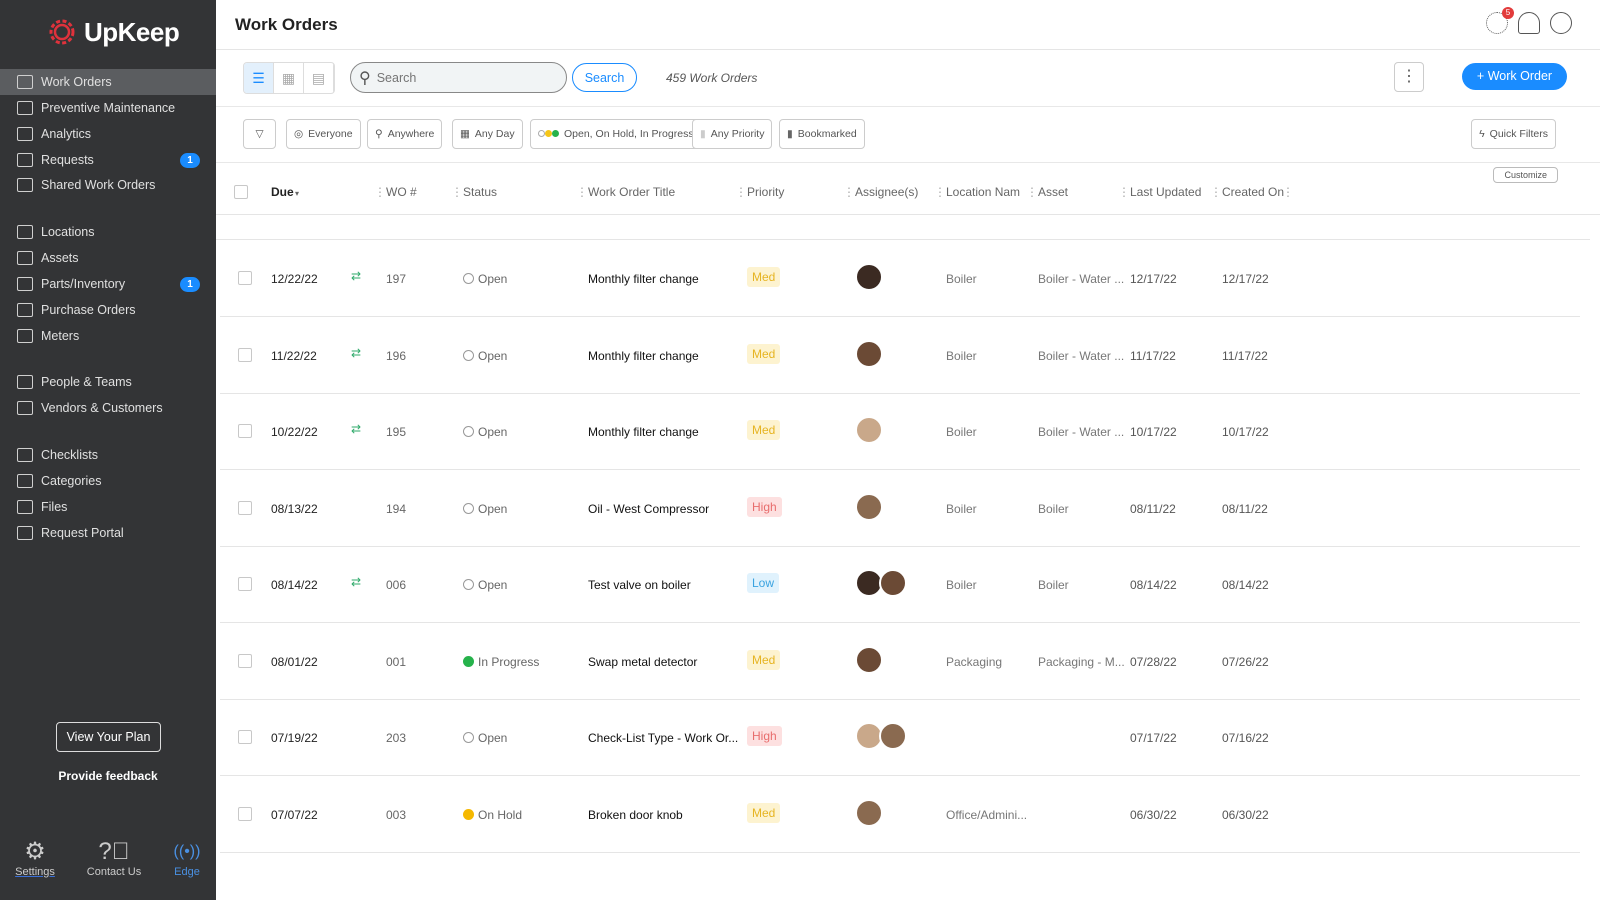  What do you see at coordinates (241, 192) in the screenshot?
I see `select-all-checkbox` at bounding box center [241, 192].